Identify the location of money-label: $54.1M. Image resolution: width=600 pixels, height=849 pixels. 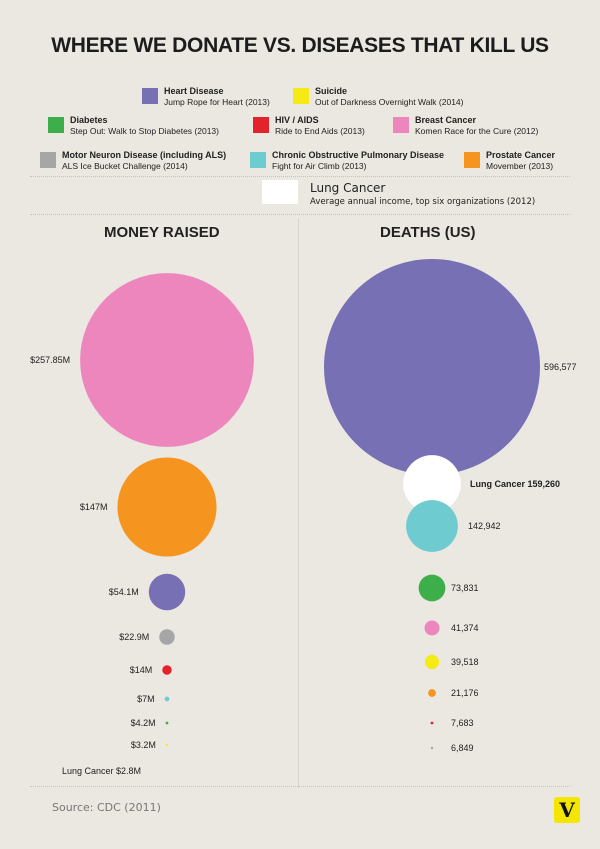
(124, 592).